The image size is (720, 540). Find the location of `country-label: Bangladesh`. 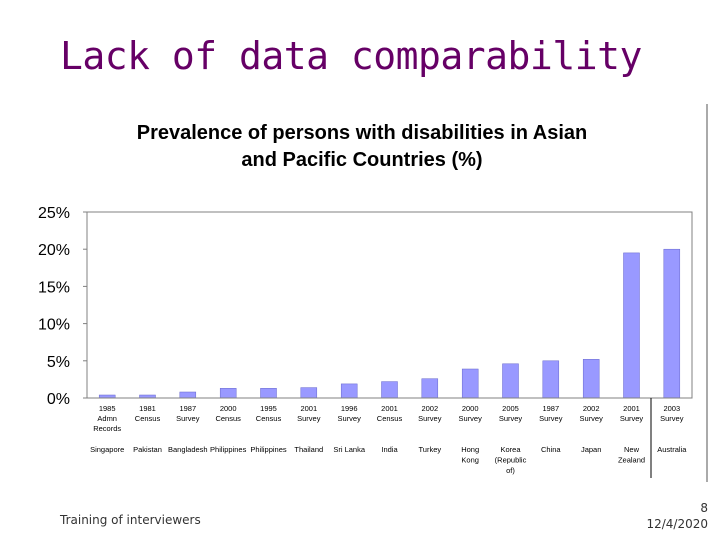

country-label: Bangladesh is located at coordinates (188, 449).